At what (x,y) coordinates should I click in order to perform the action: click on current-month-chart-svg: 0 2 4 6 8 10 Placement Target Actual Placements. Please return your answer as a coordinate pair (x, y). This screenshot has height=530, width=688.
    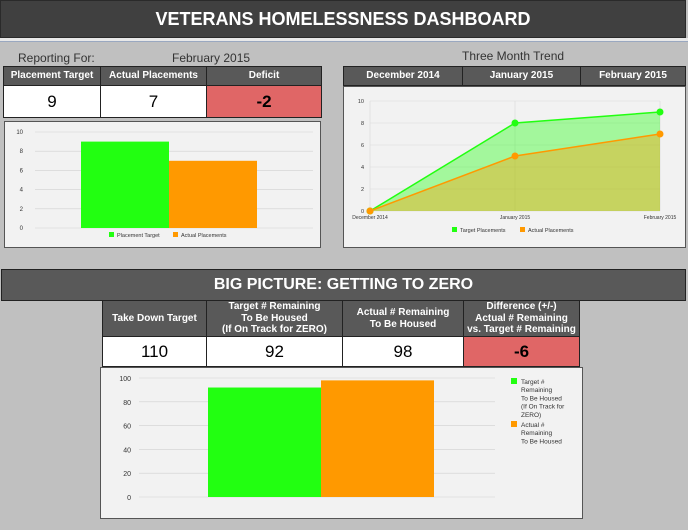
    Looking at the image, I should click on (162, 184).